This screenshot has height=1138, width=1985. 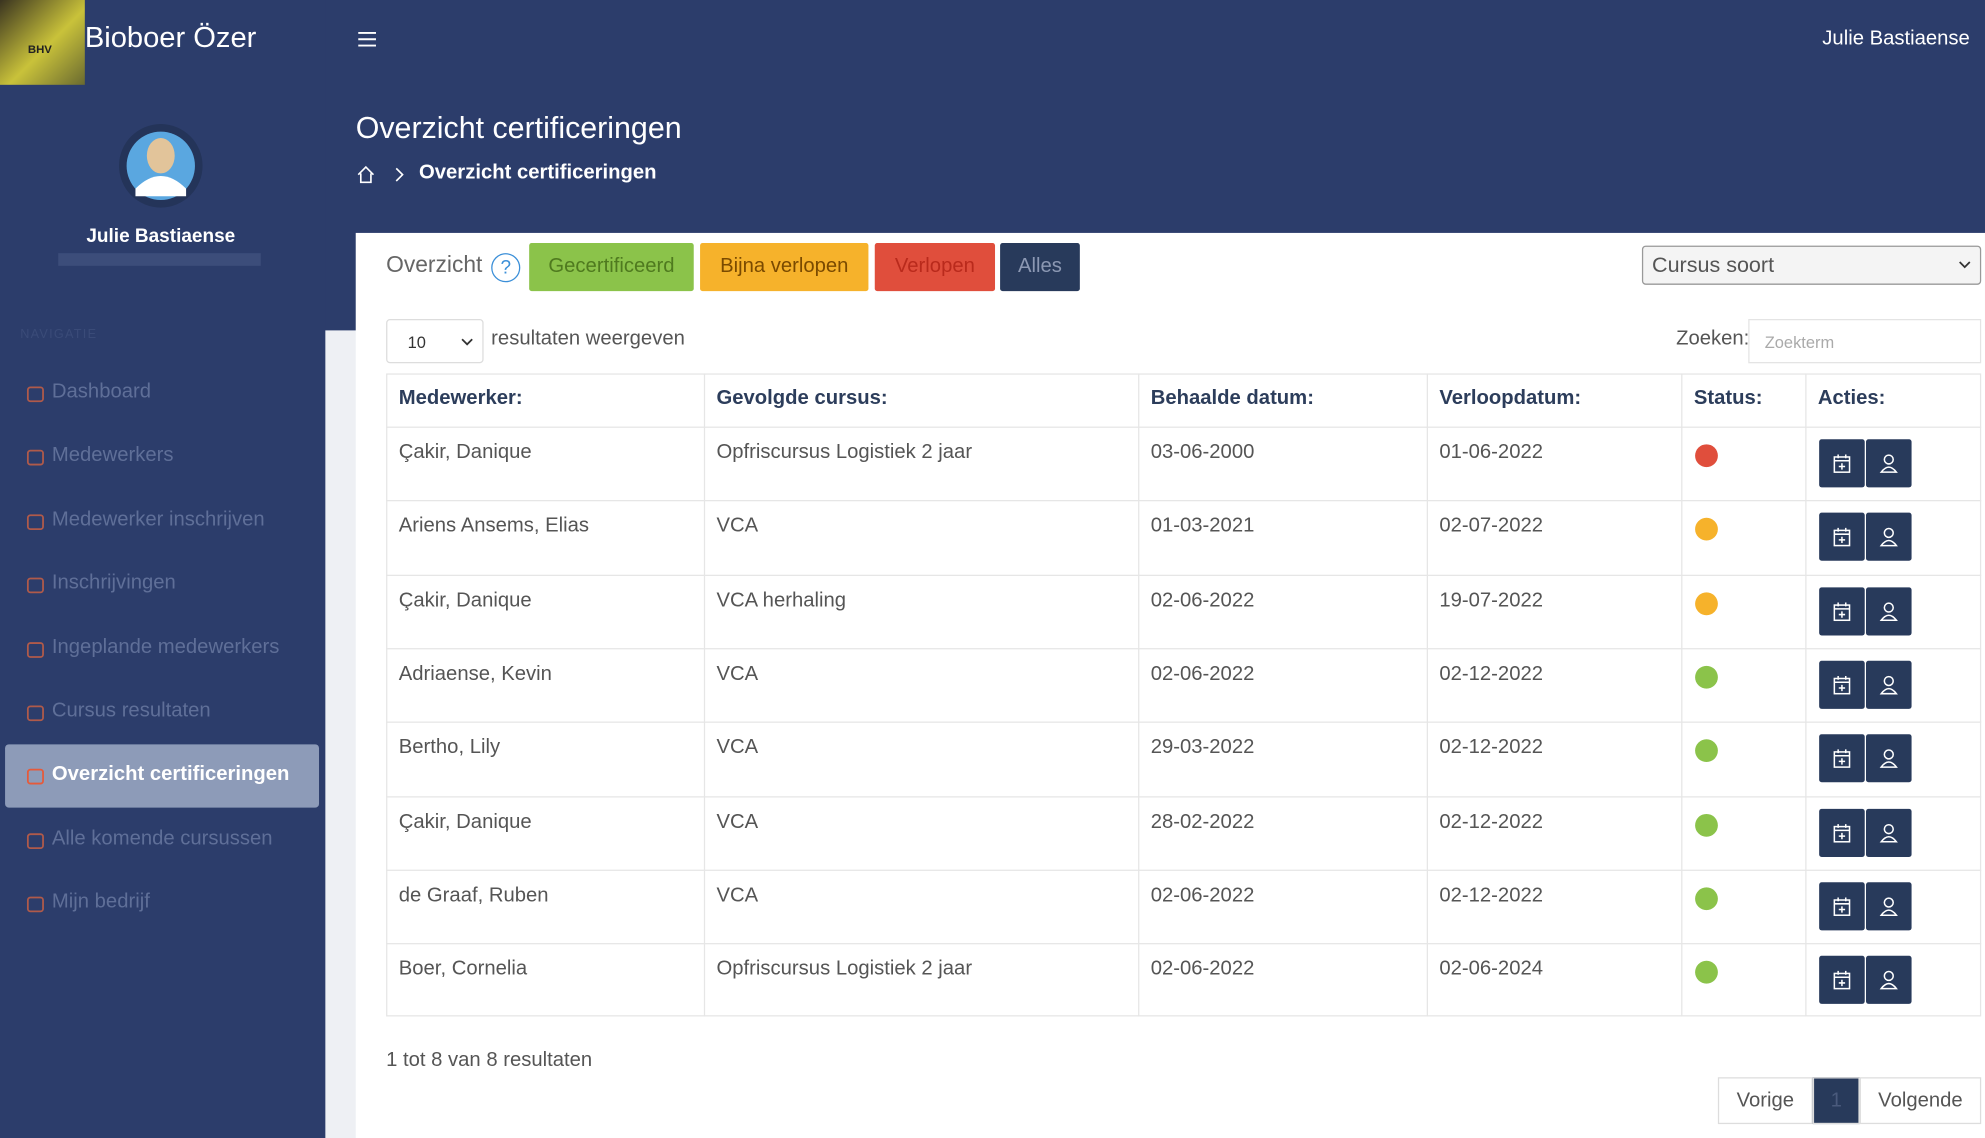 What do you see at coordinates (159, 259) in the screenshot?
I see `user-bar` at bounding box center [159, 259].